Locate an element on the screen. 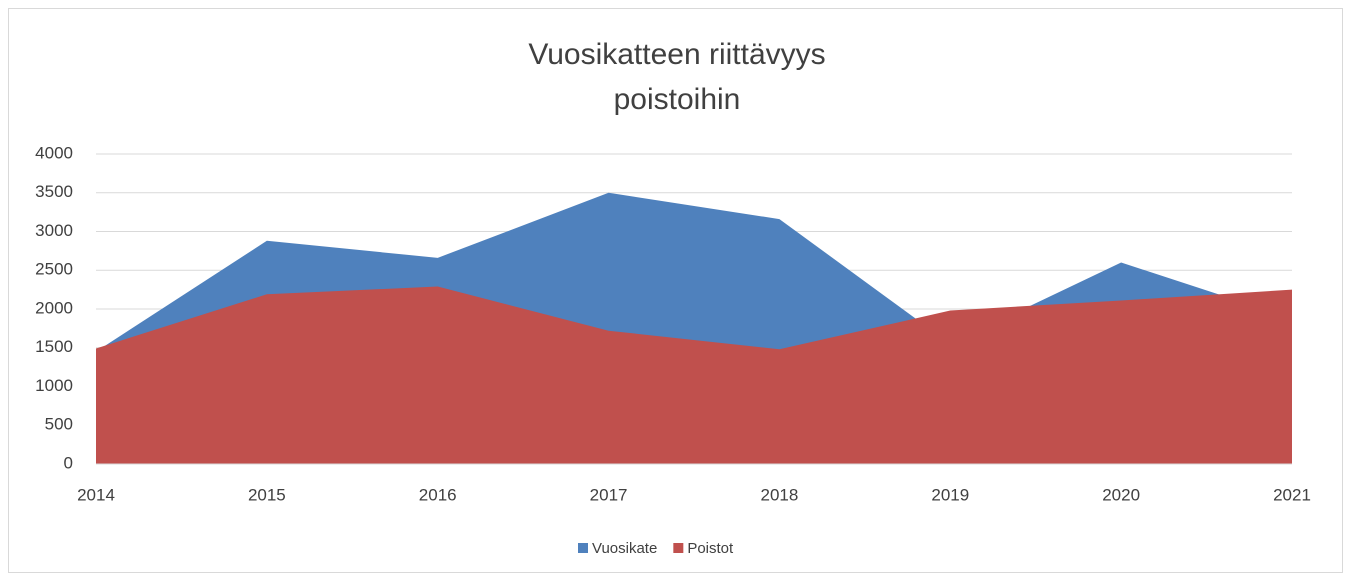  x-tick-label: 2017 is located at coordinates (609, 494).